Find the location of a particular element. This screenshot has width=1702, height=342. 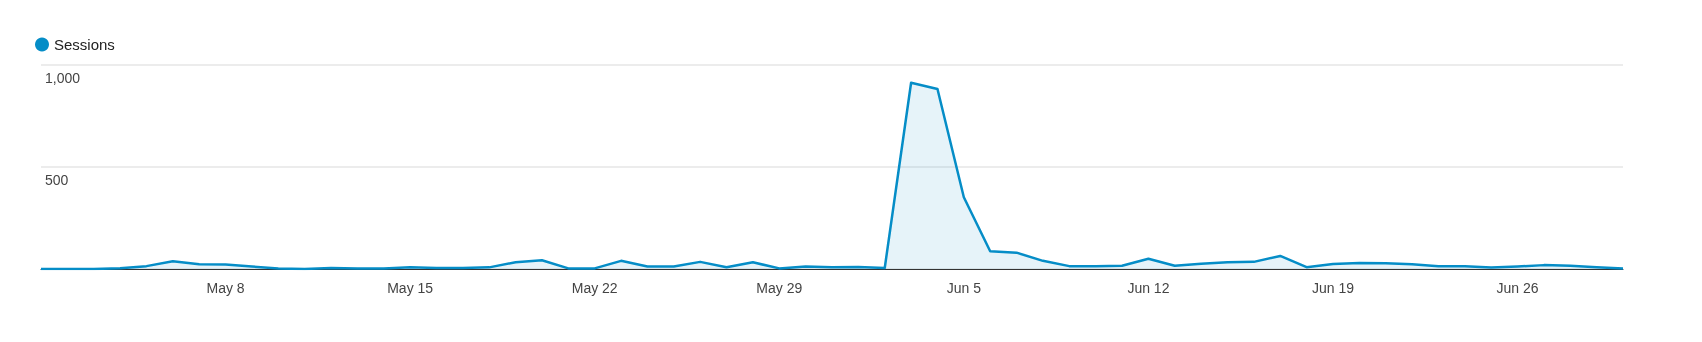

x-tick-label: Jun 12 is located at coordinates (1148, 288).